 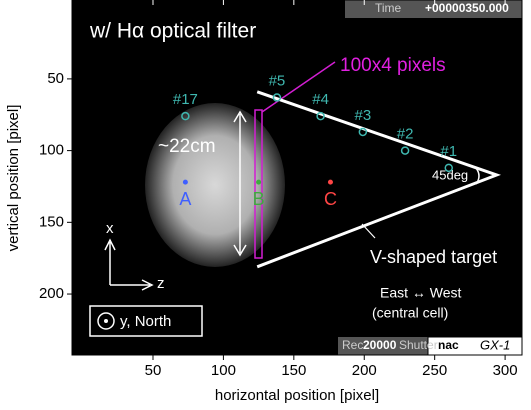 I want to click on shutter-value: 100k, so click(x=468, y=345).